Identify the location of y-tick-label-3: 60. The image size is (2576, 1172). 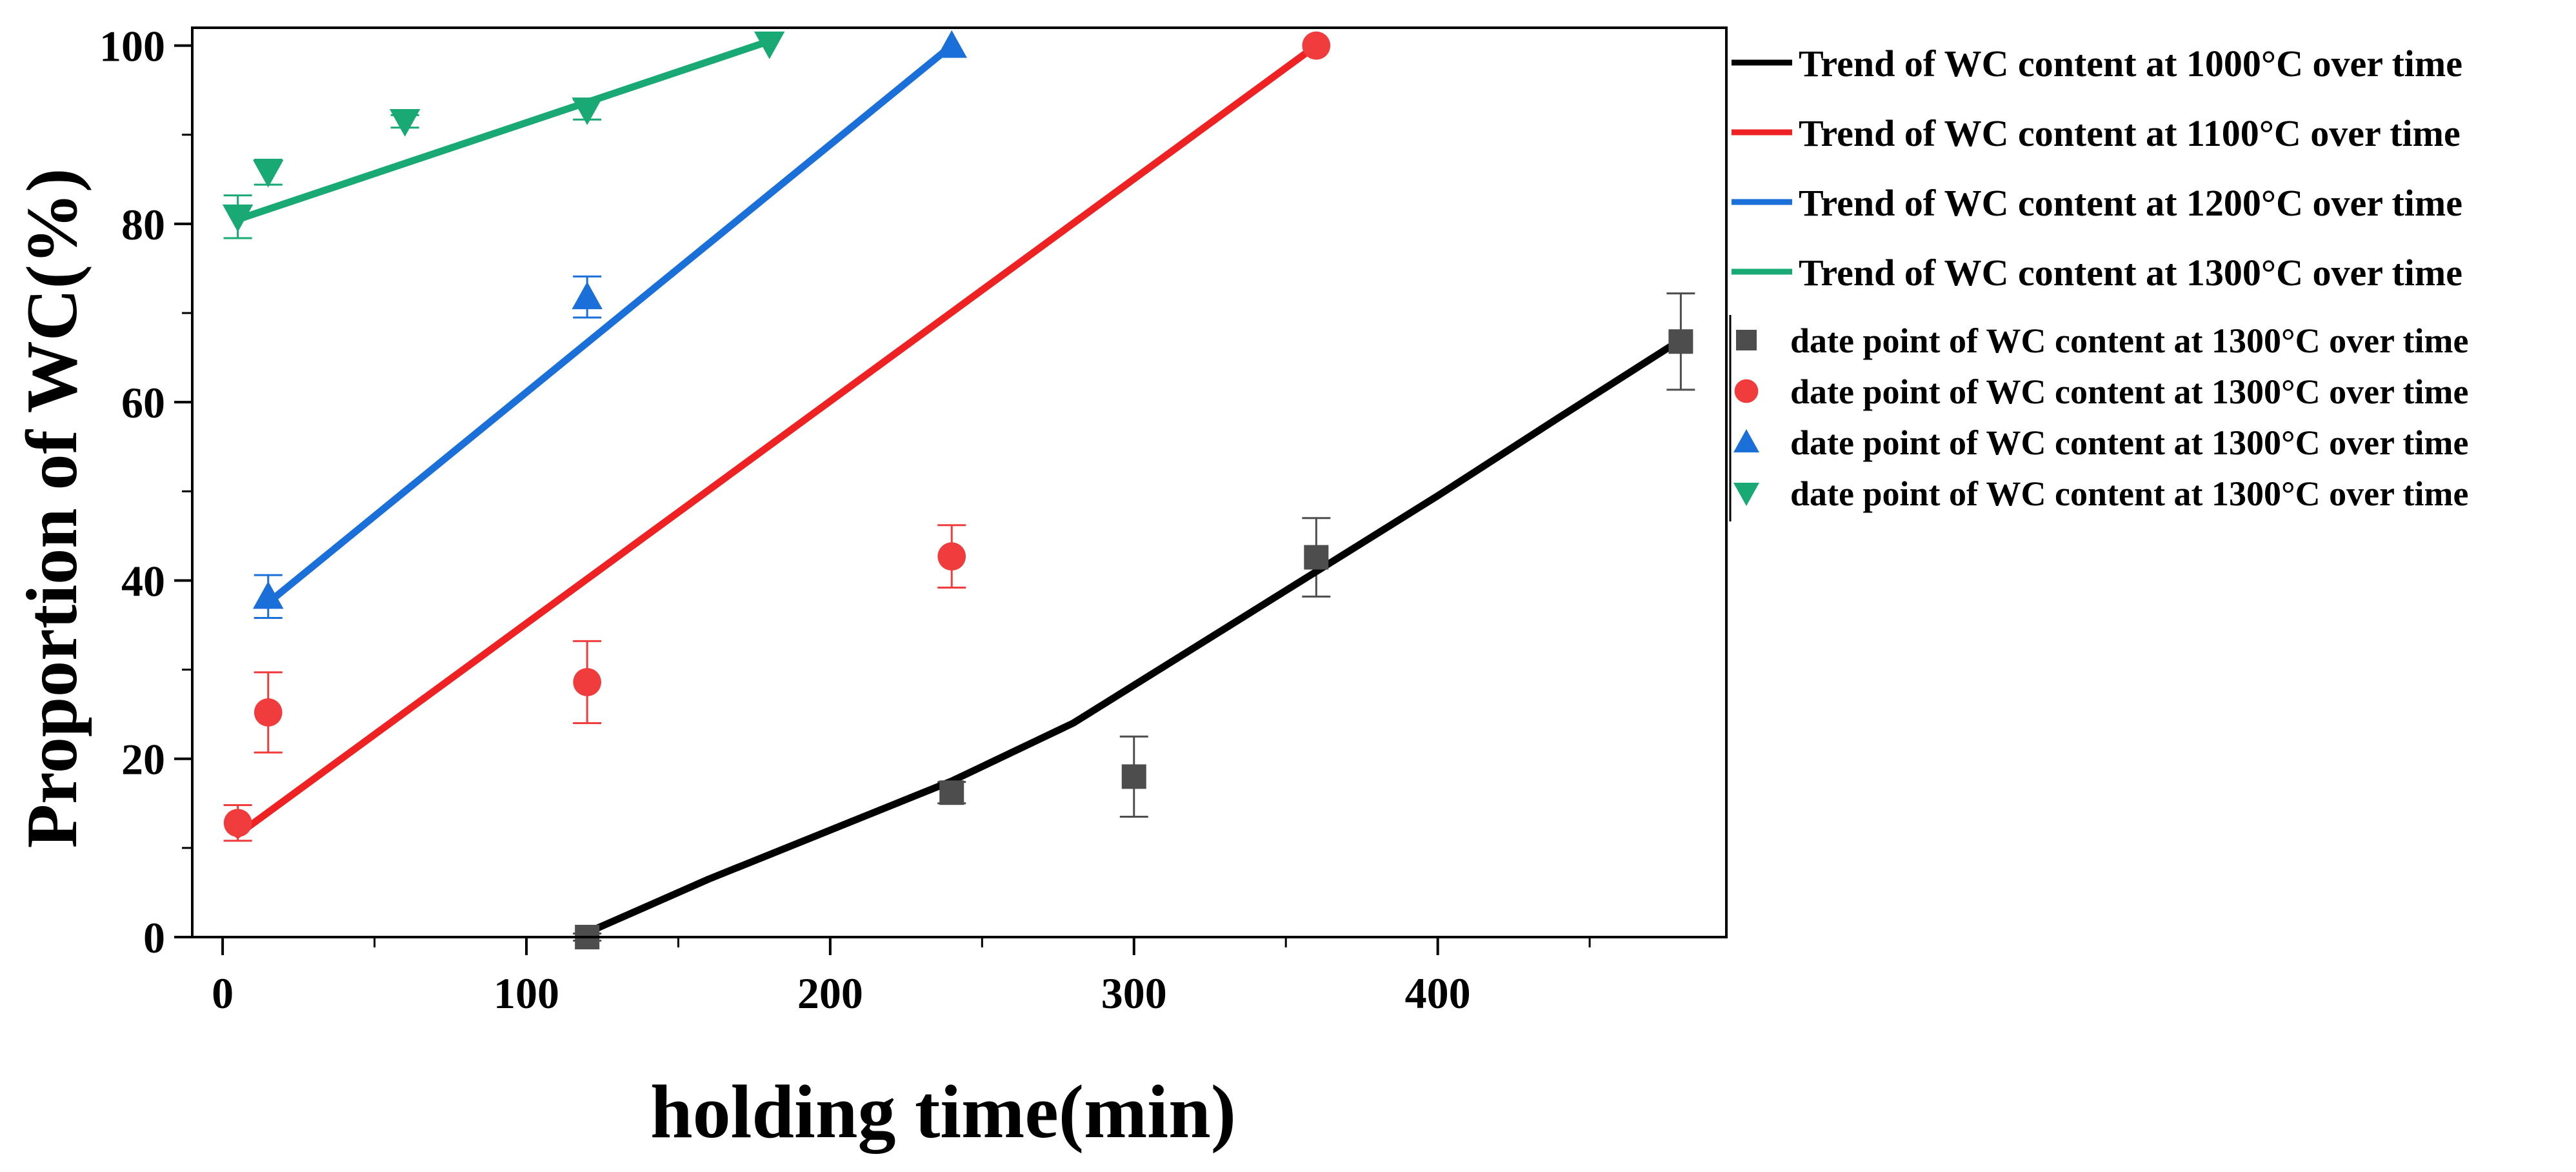
(143, 402).